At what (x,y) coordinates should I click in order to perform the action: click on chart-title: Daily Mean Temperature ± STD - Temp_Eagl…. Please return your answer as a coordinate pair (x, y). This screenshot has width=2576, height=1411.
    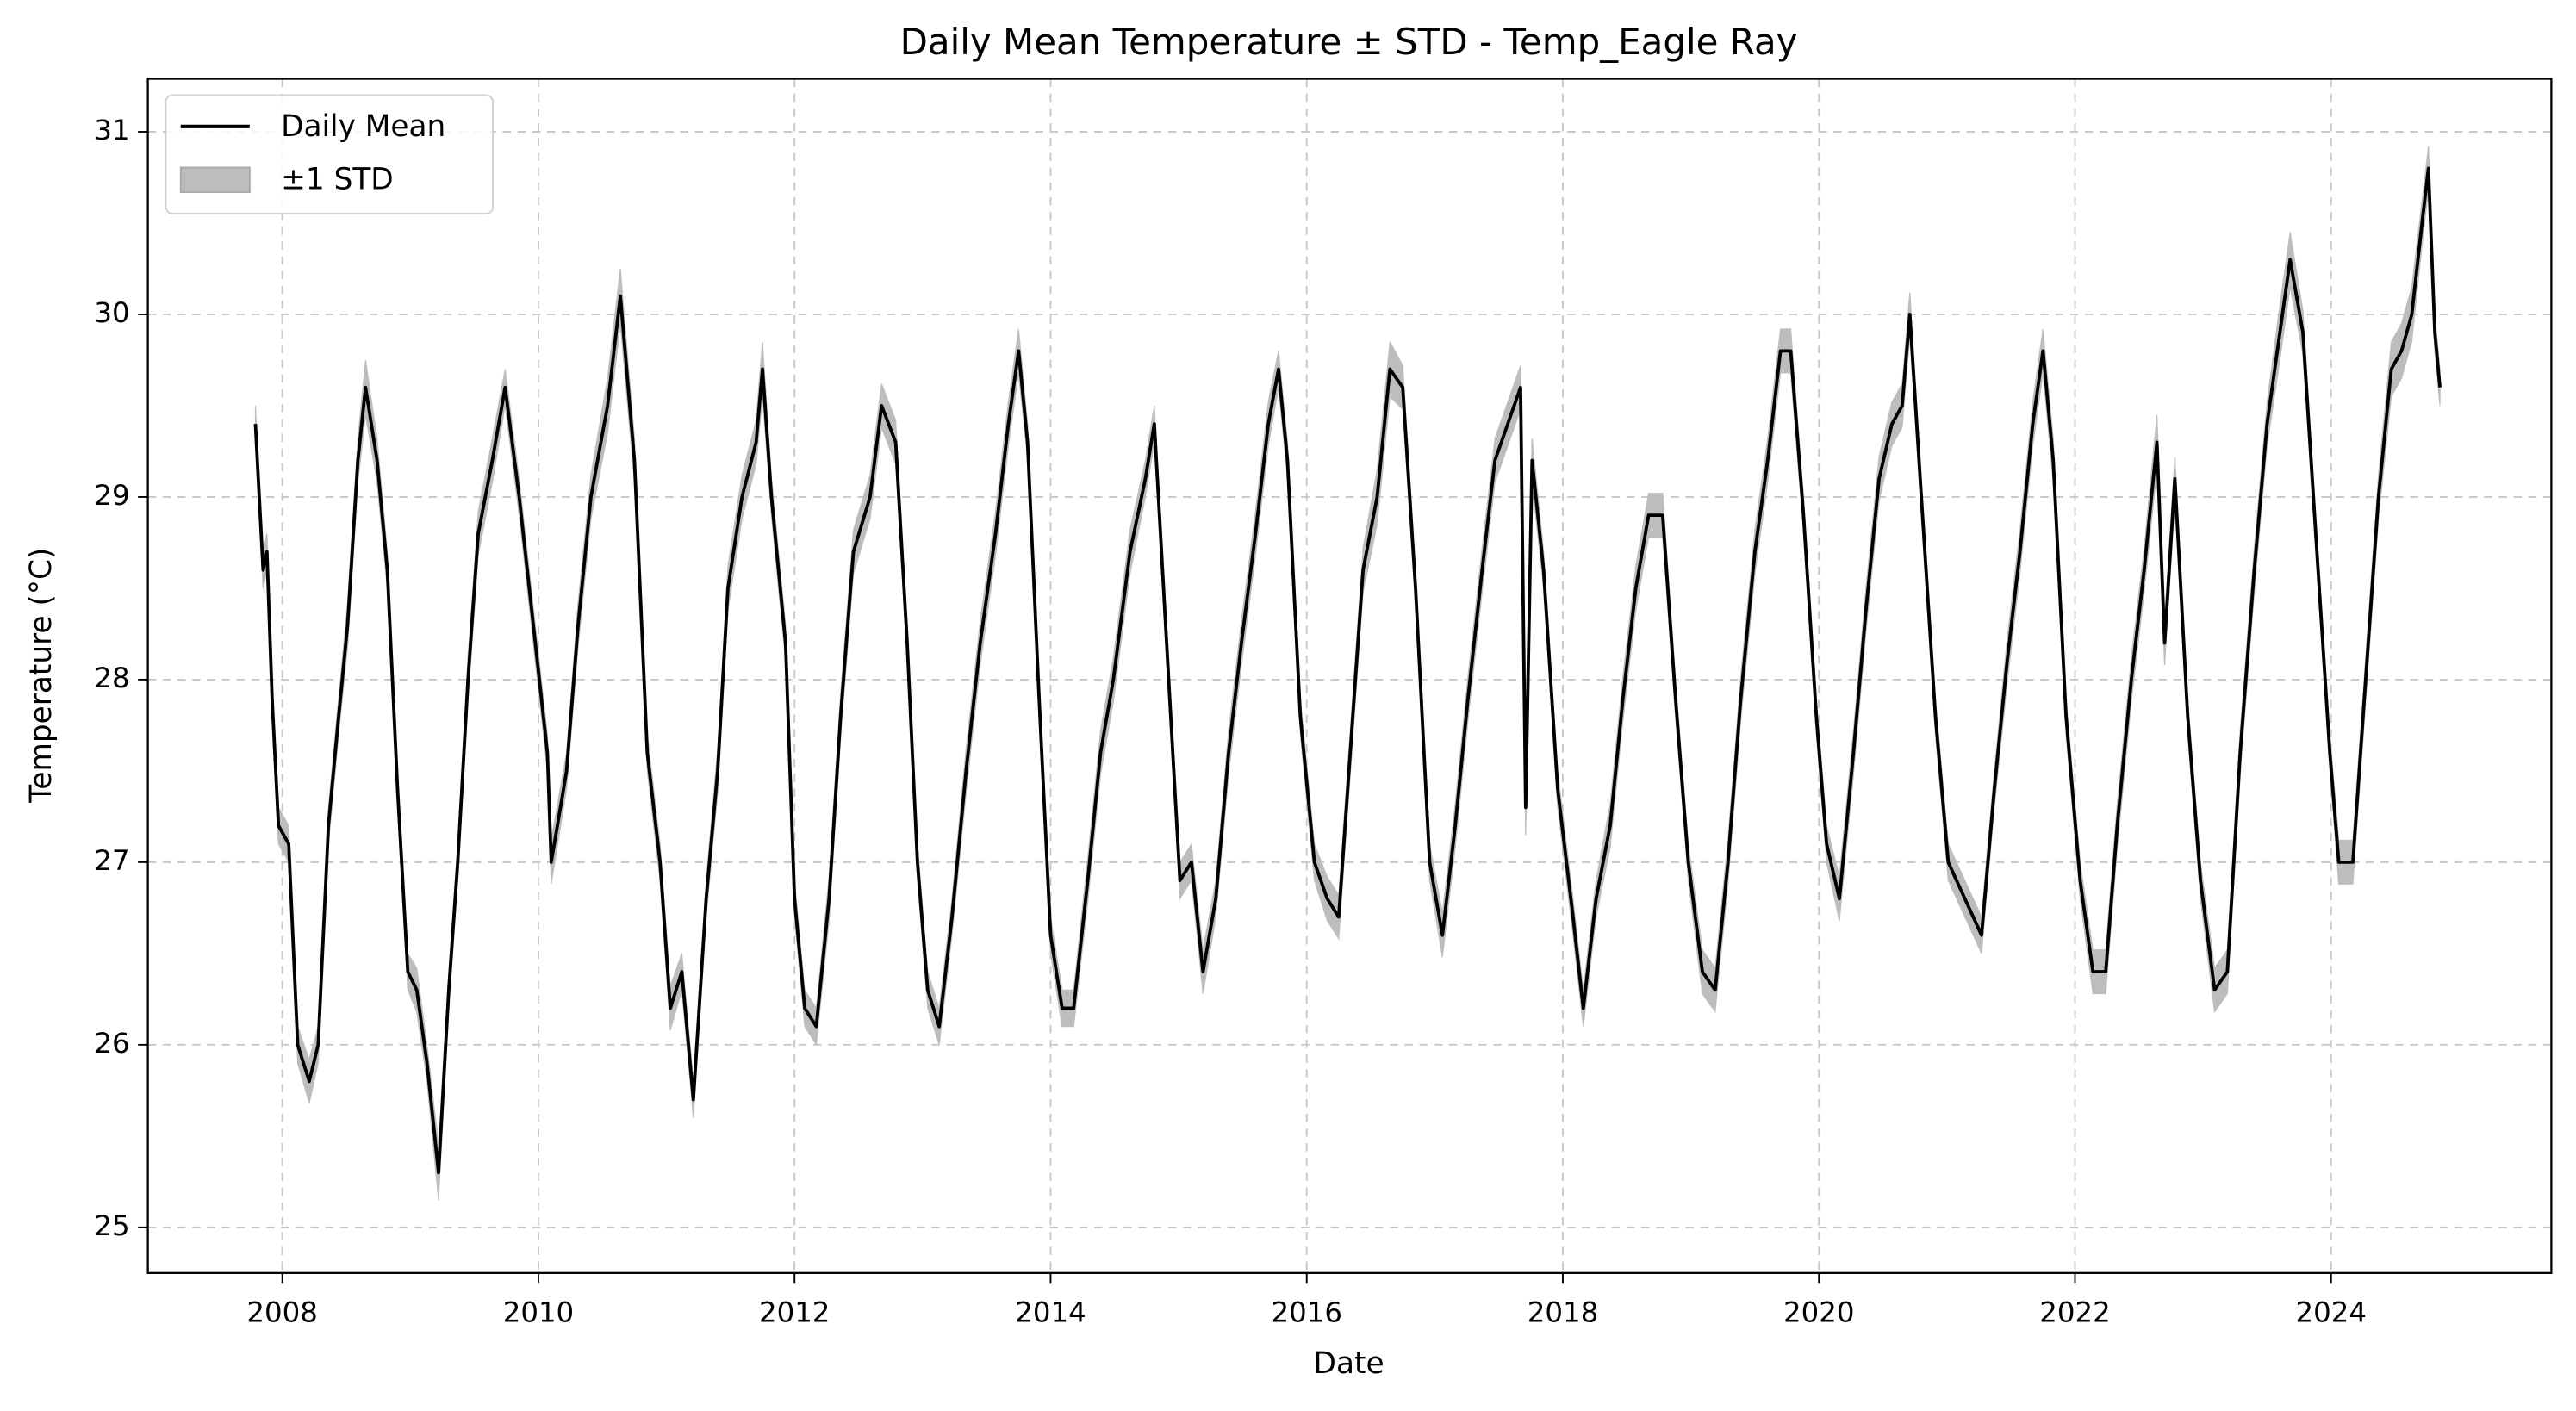
    Looking at the image, I should click on (1349, 42).